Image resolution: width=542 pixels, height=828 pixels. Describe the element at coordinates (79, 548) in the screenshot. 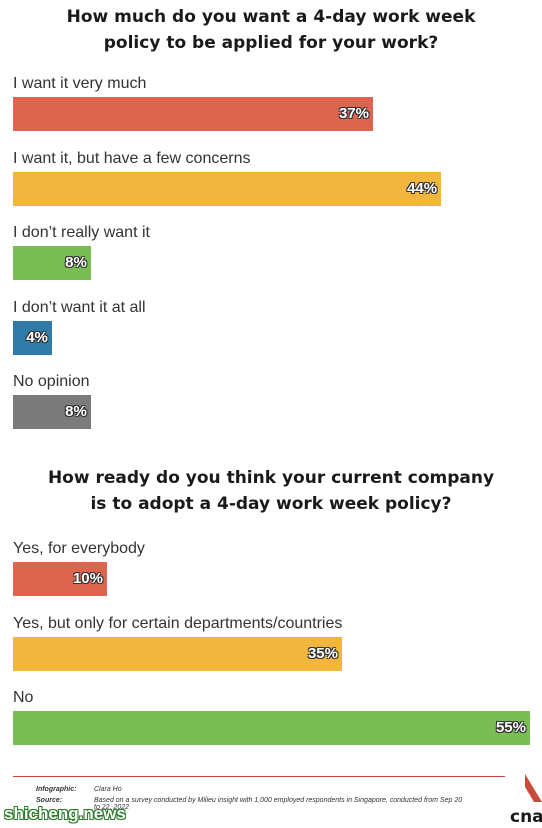

I see `category-label: Yes, for everybody` at that location.